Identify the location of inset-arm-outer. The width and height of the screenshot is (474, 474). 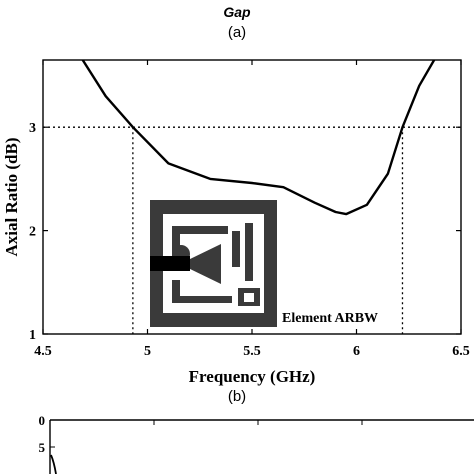
(249, 252).